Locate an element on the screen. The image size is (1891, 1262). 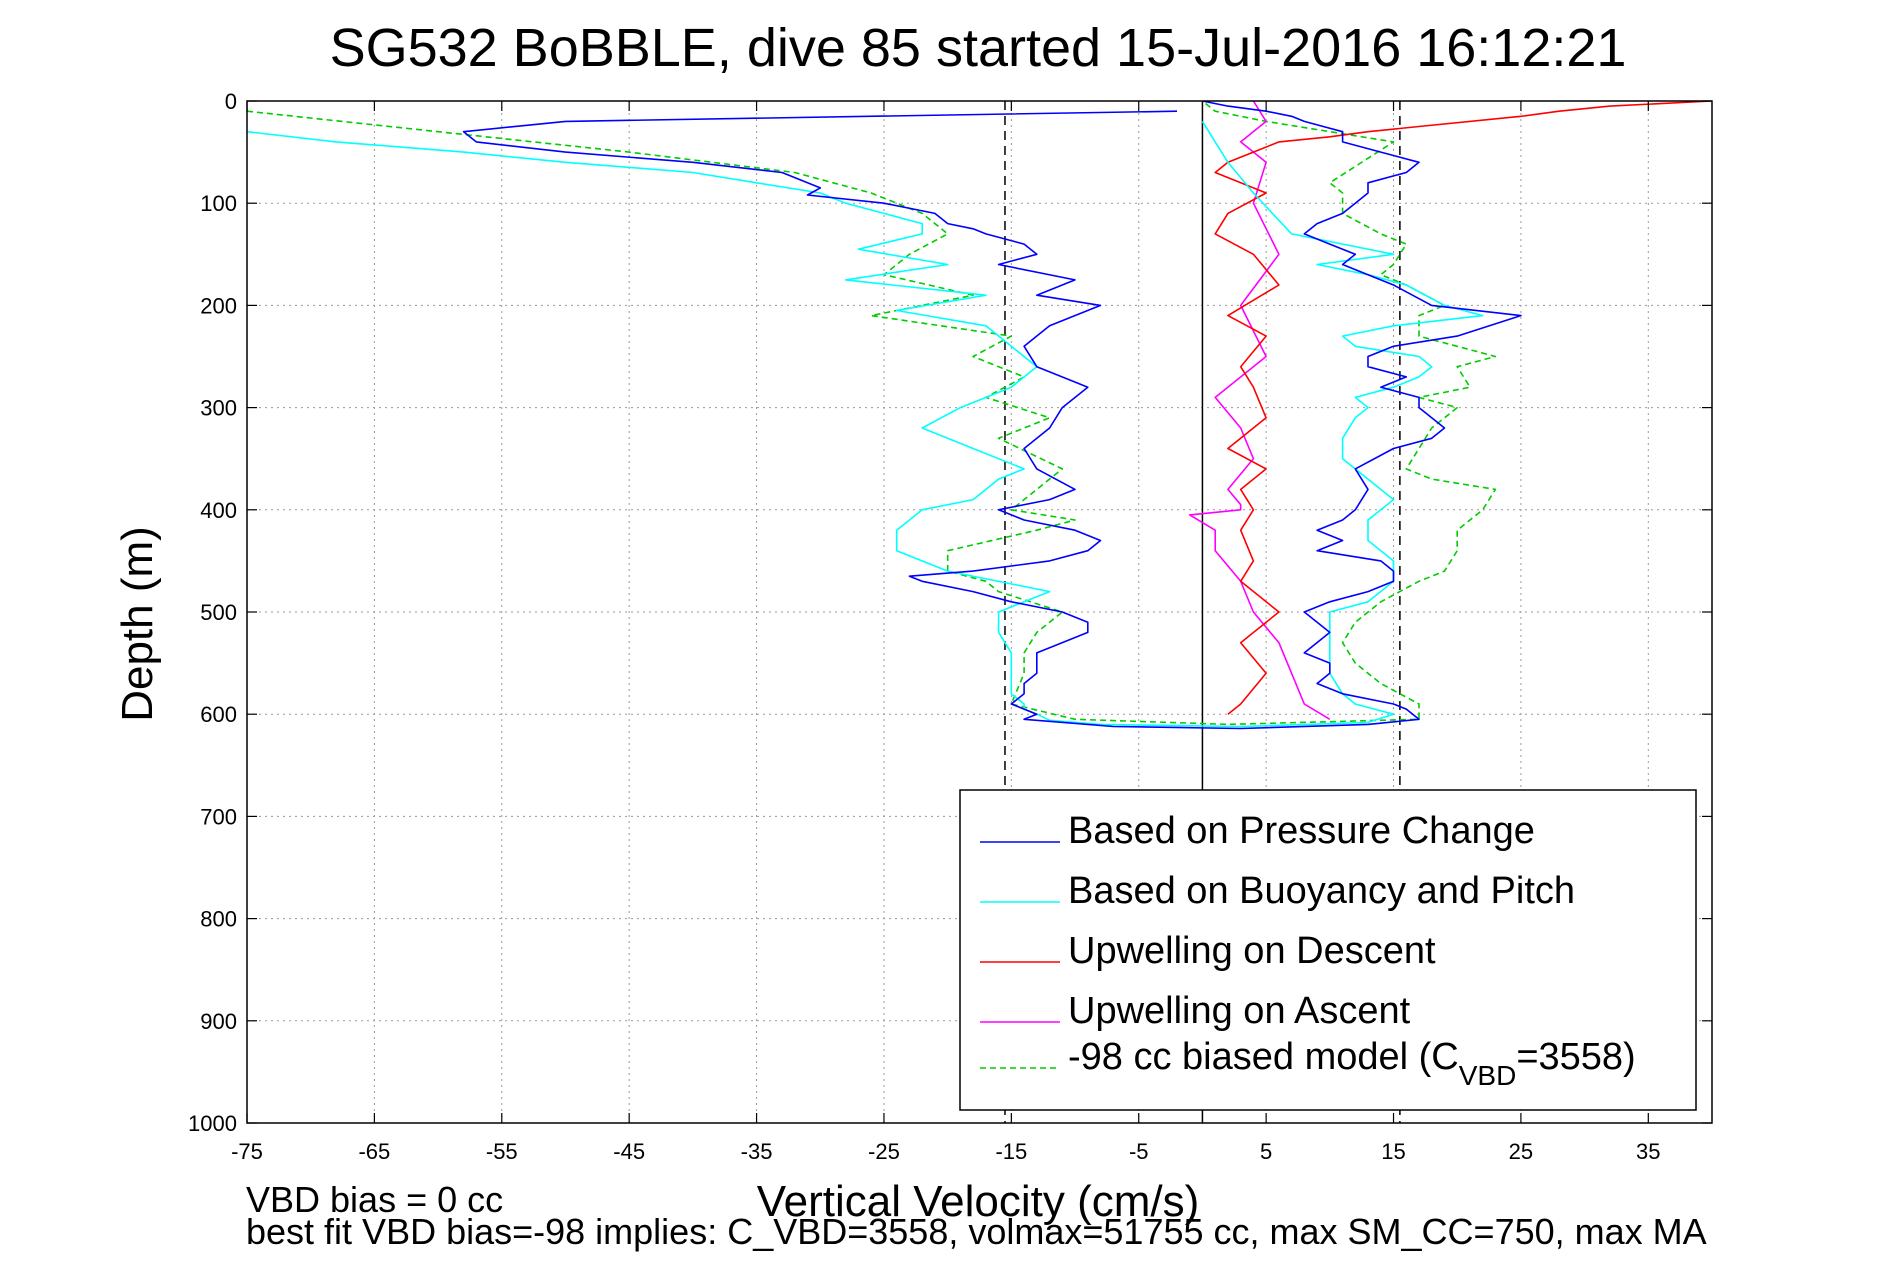
x-tick-label: -25 is located at coordinates (884, 1151).